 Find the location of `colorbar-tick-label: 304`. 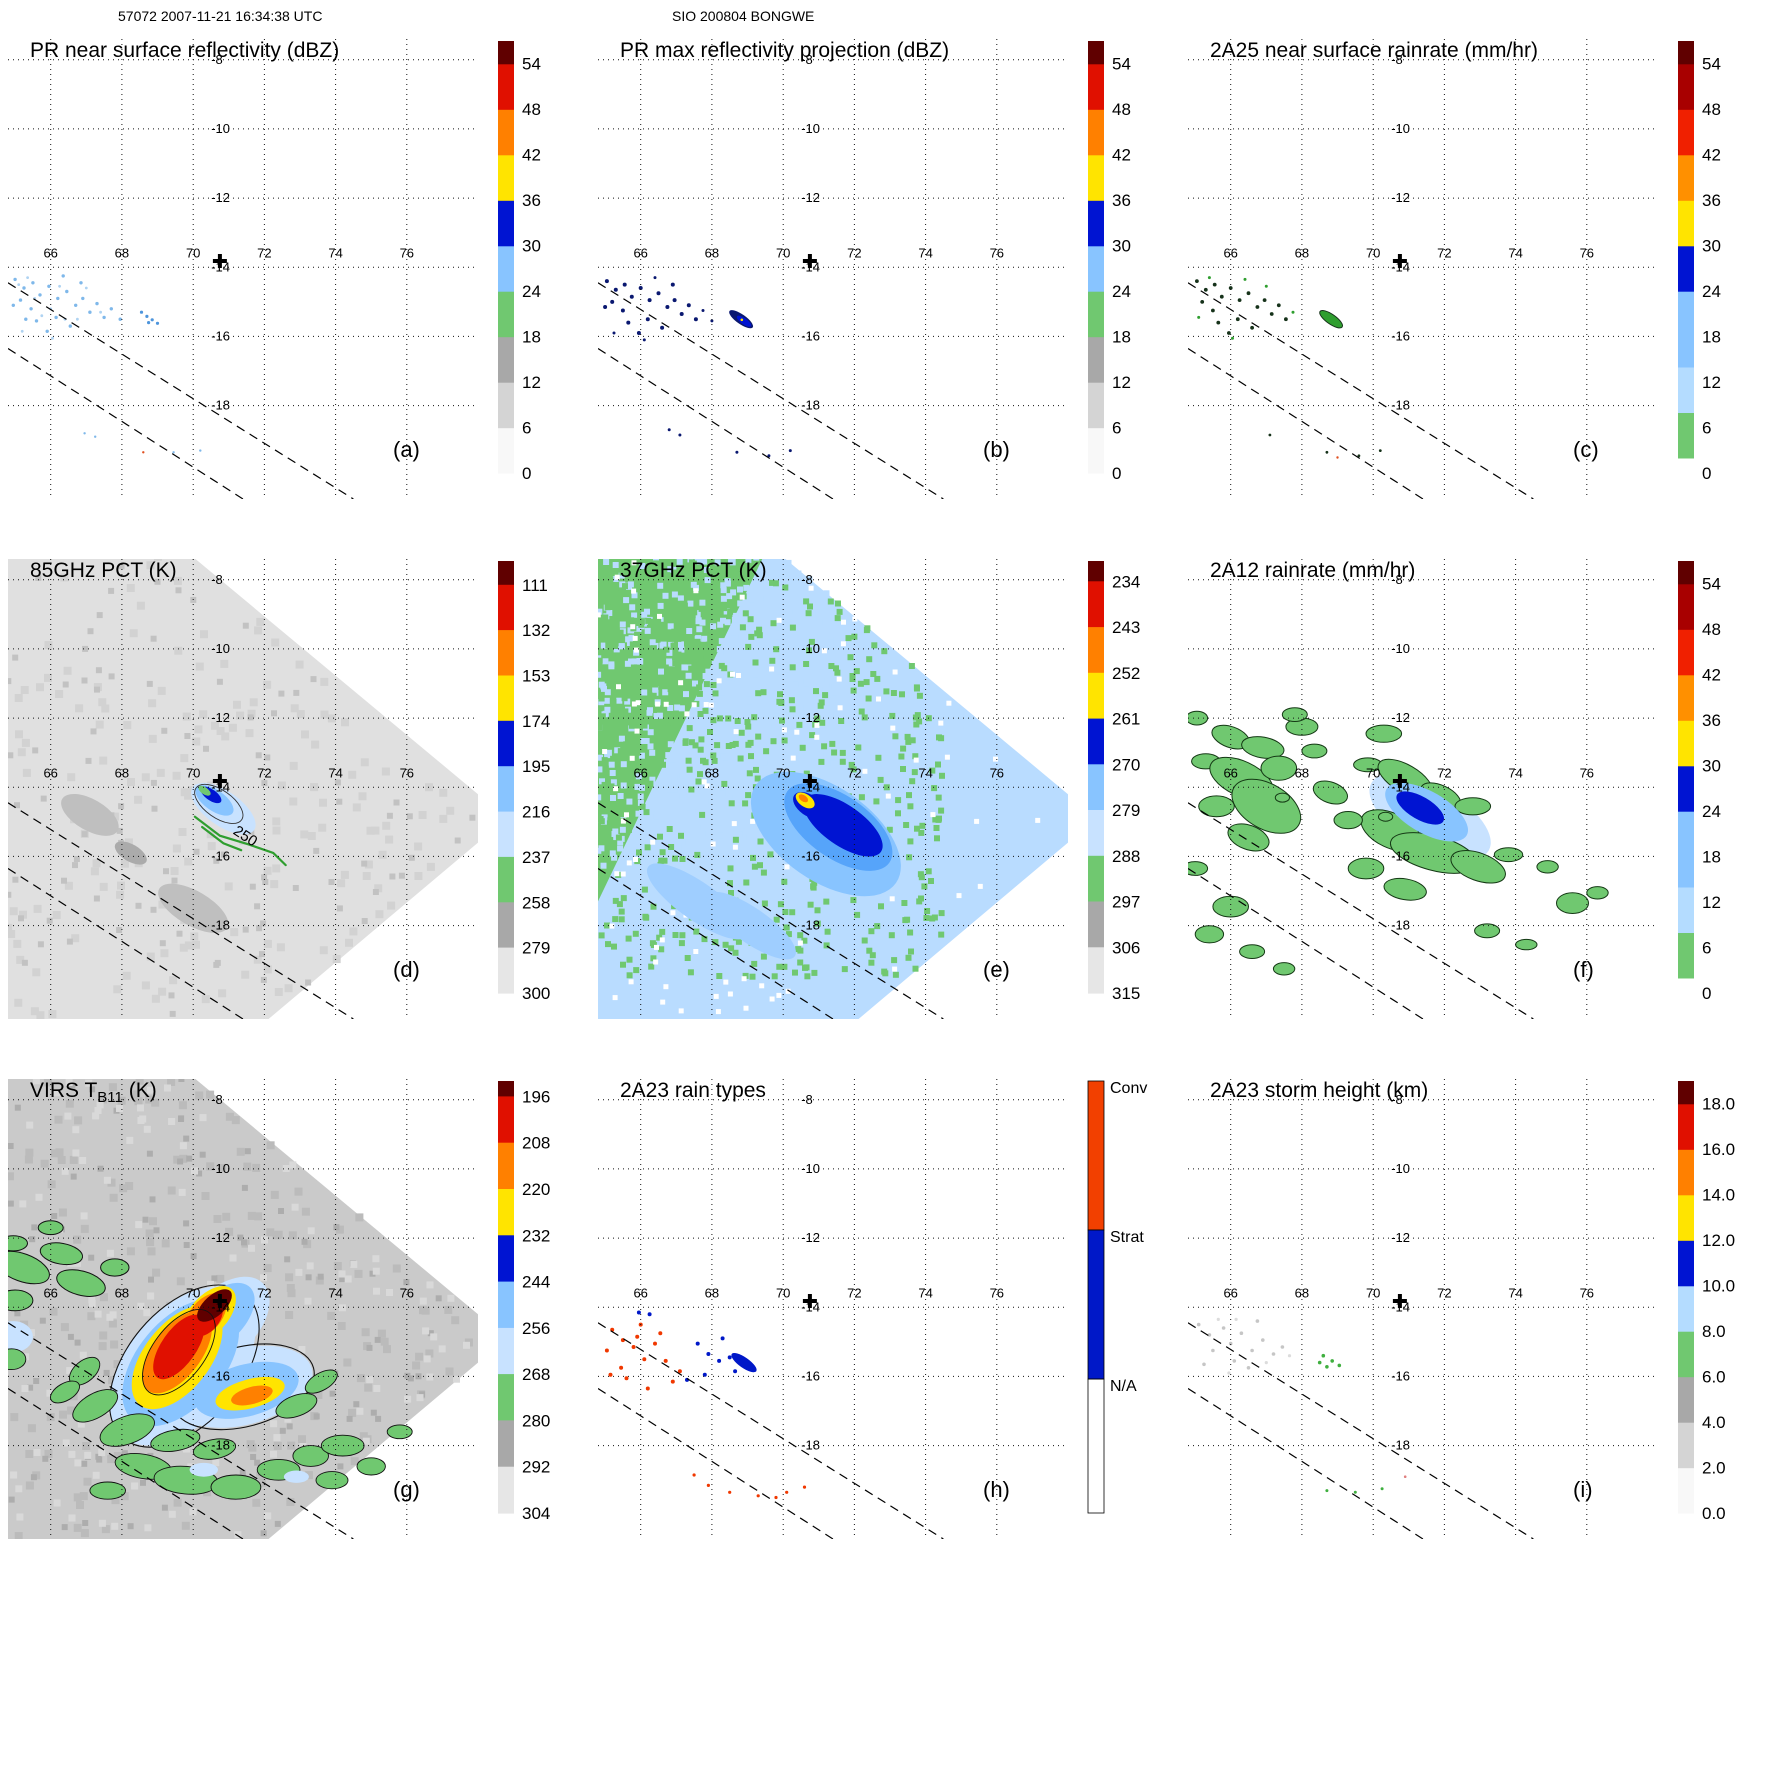

colorbar-tick-label: 304 is located at coordinates (536, 1513).